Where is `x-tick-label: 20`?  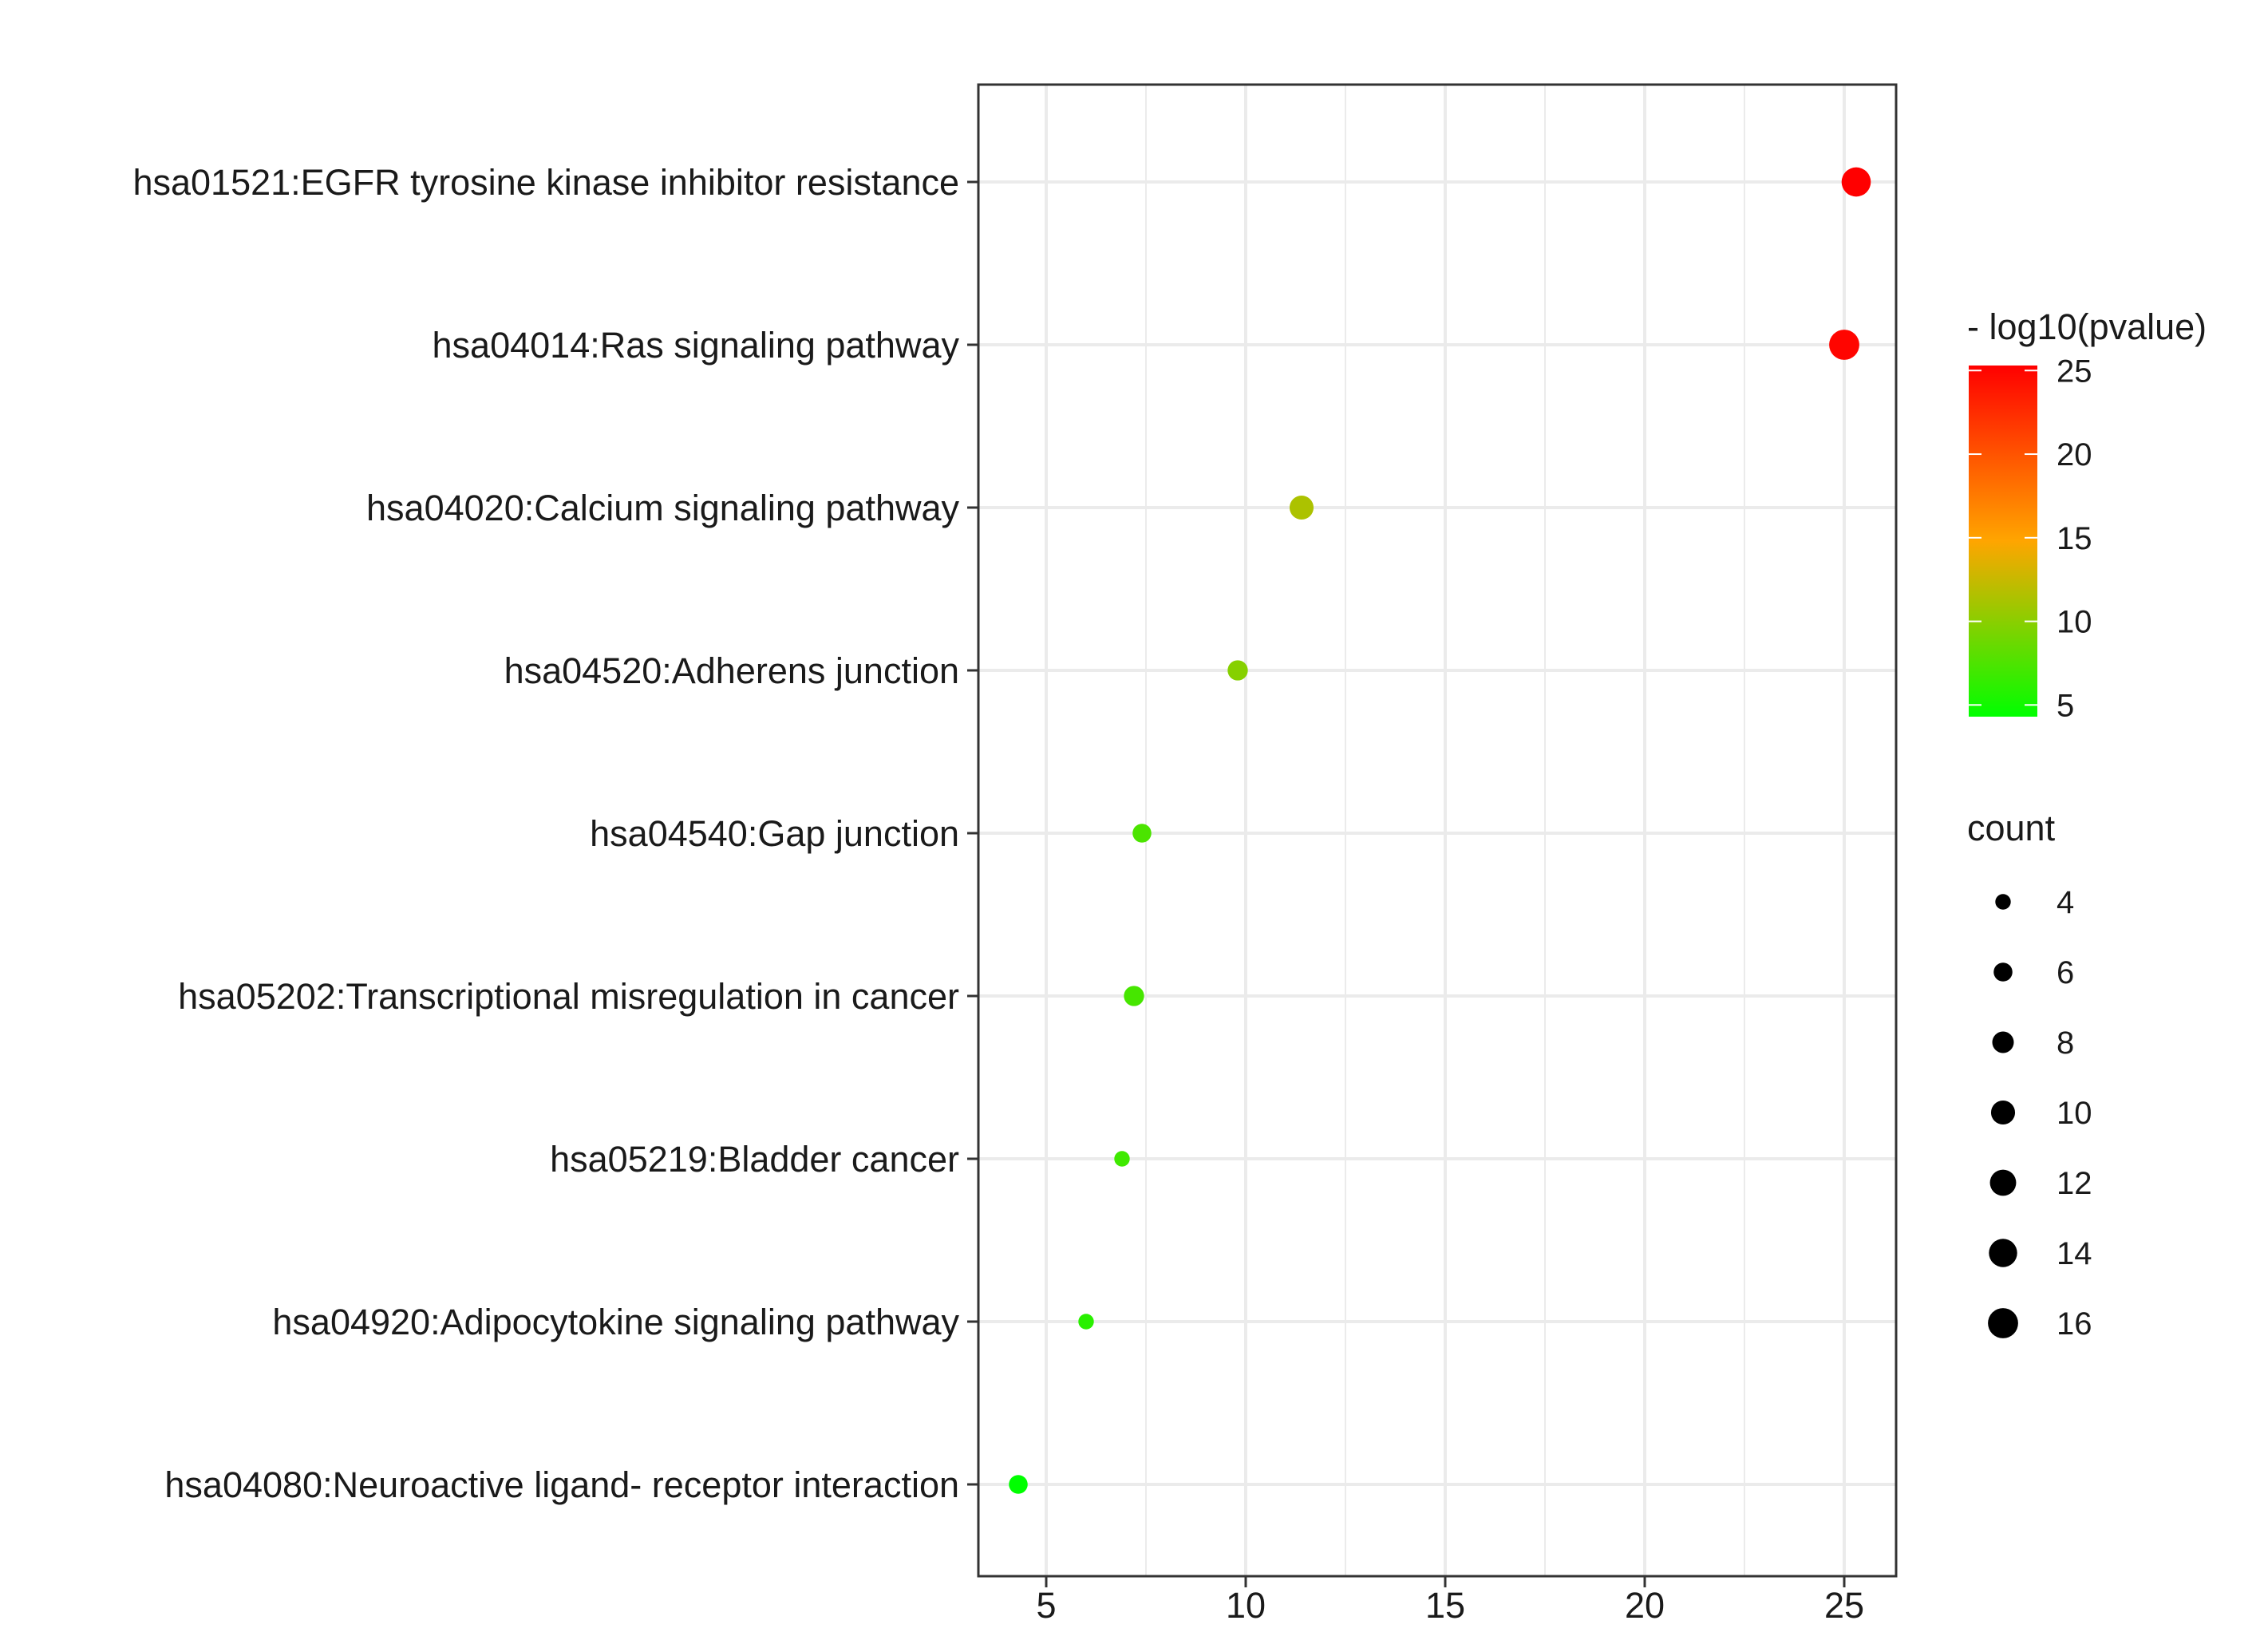
x-tick-label: 20 is located at coordinates (1645, 1605).